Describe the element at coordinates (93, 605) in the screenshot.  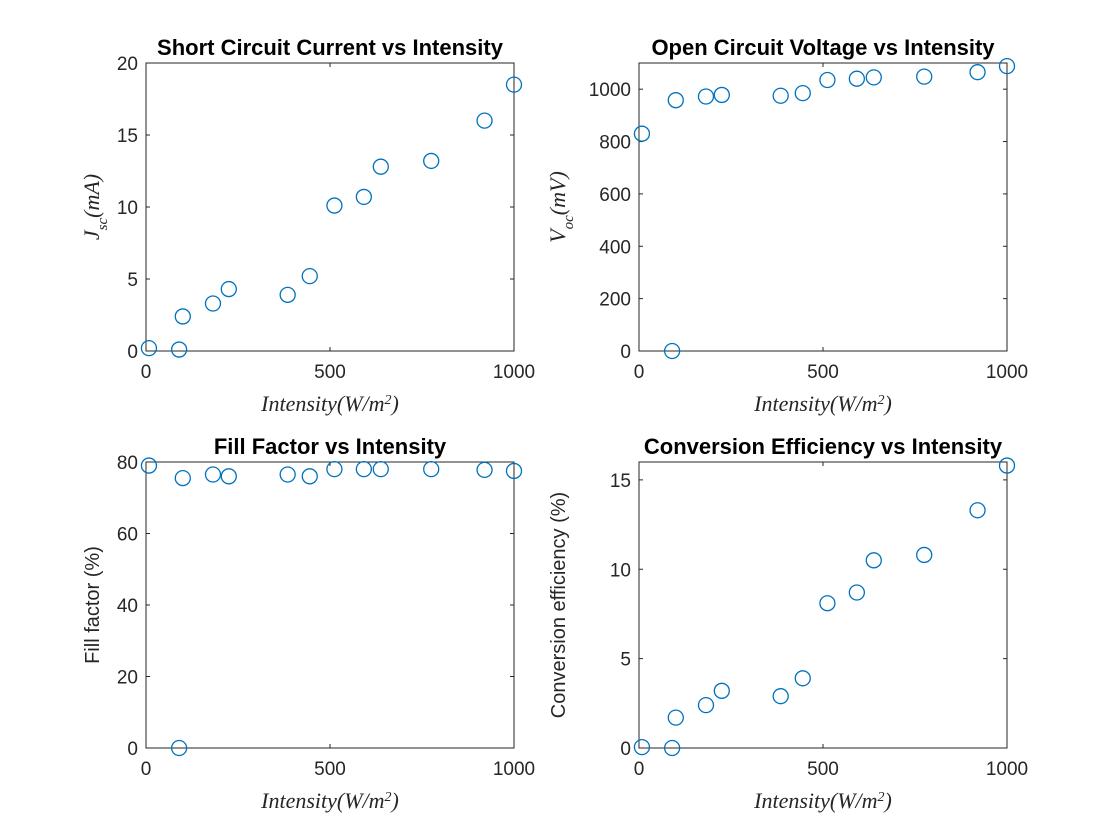
I see `y-axis-label: Fill factor (%)` at that location.